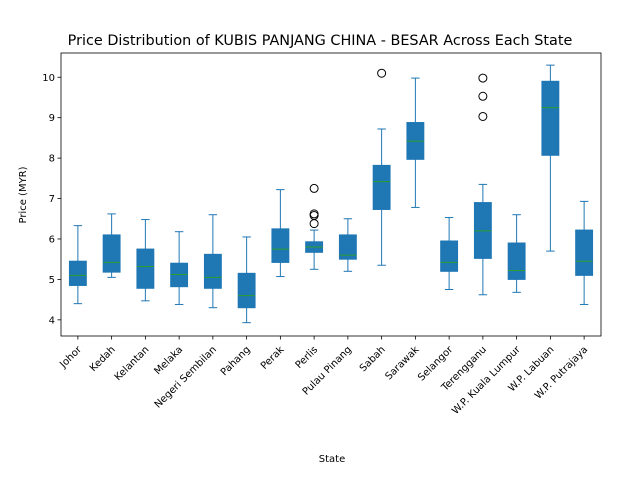 The image size is (640, 480). What do you see at coordinates (23, 194) in the screenshot?
I see `y-axis-label: Price (MYR)` at bounding box center [23, 194].